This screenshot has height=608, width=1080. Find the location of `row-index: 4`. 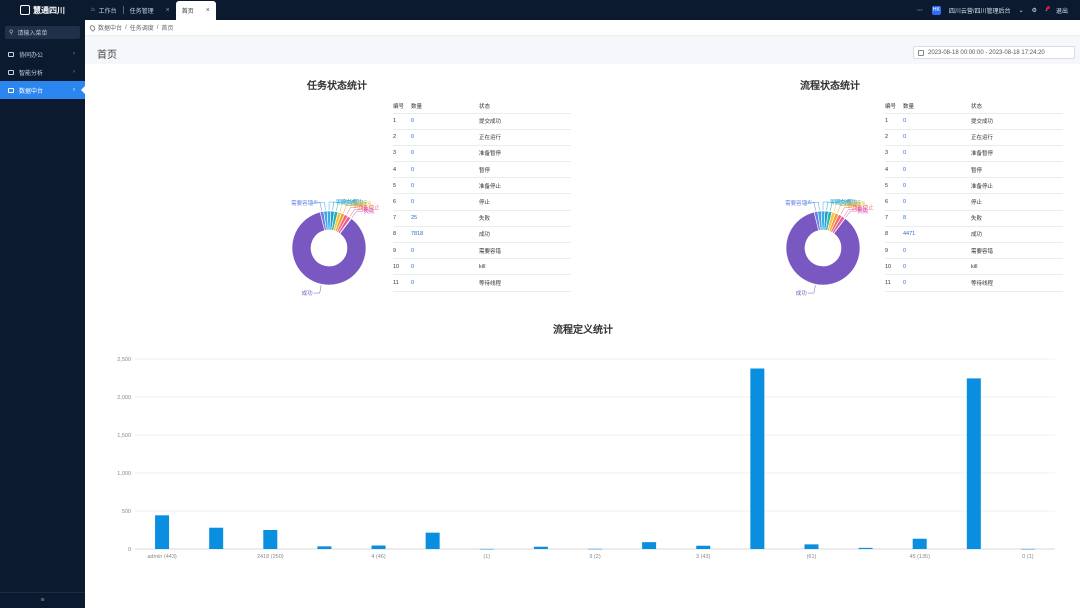

row-index: 4 is located at coordinates (894, 170).